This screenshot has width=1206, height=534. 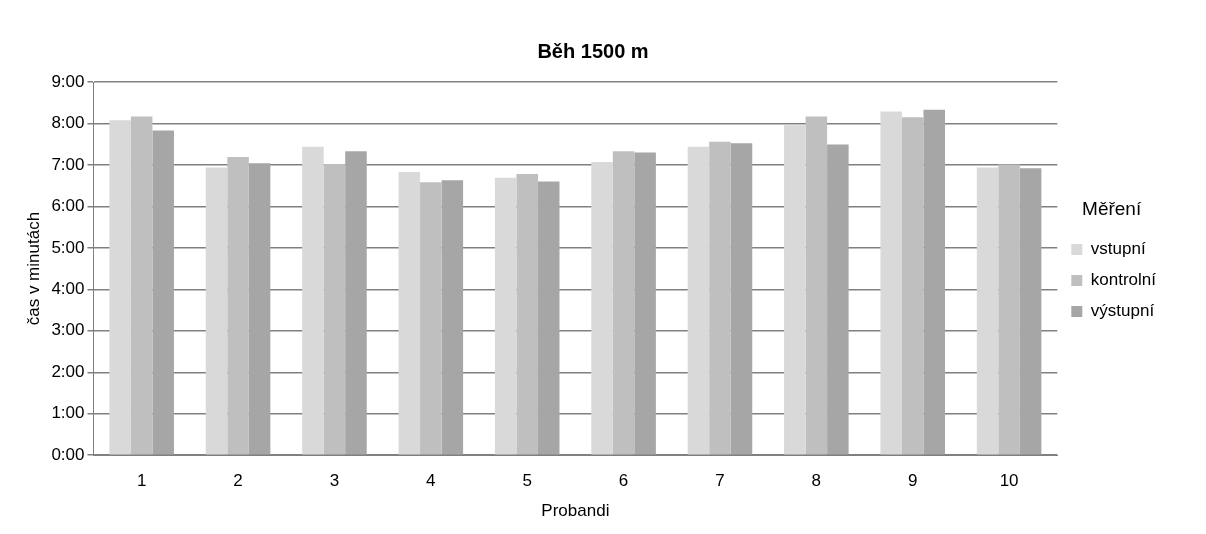 I want to click on y-tick-label: 1:00, so click(x=68, y=413).